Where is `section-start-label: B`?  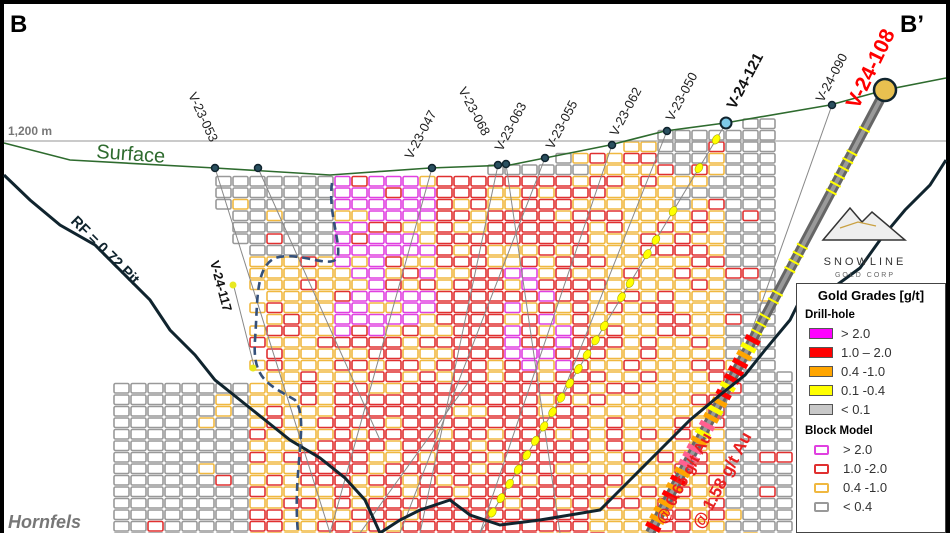
section-start-label: B is located at coordinates (18, 24).